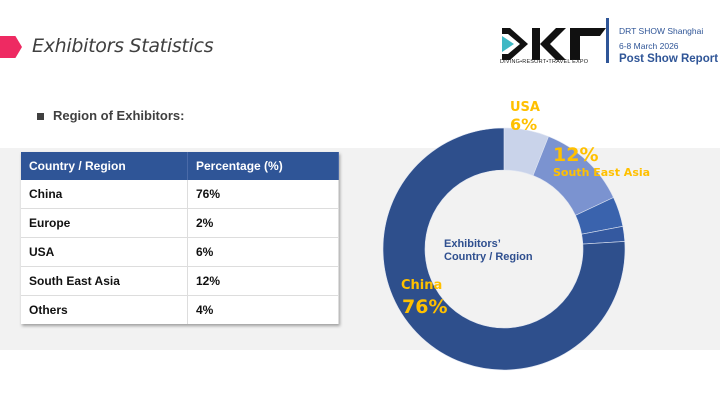 The width and height of the screenshot is (720, 405). I want to click on table-row: USA 6%, so click(180, 252).